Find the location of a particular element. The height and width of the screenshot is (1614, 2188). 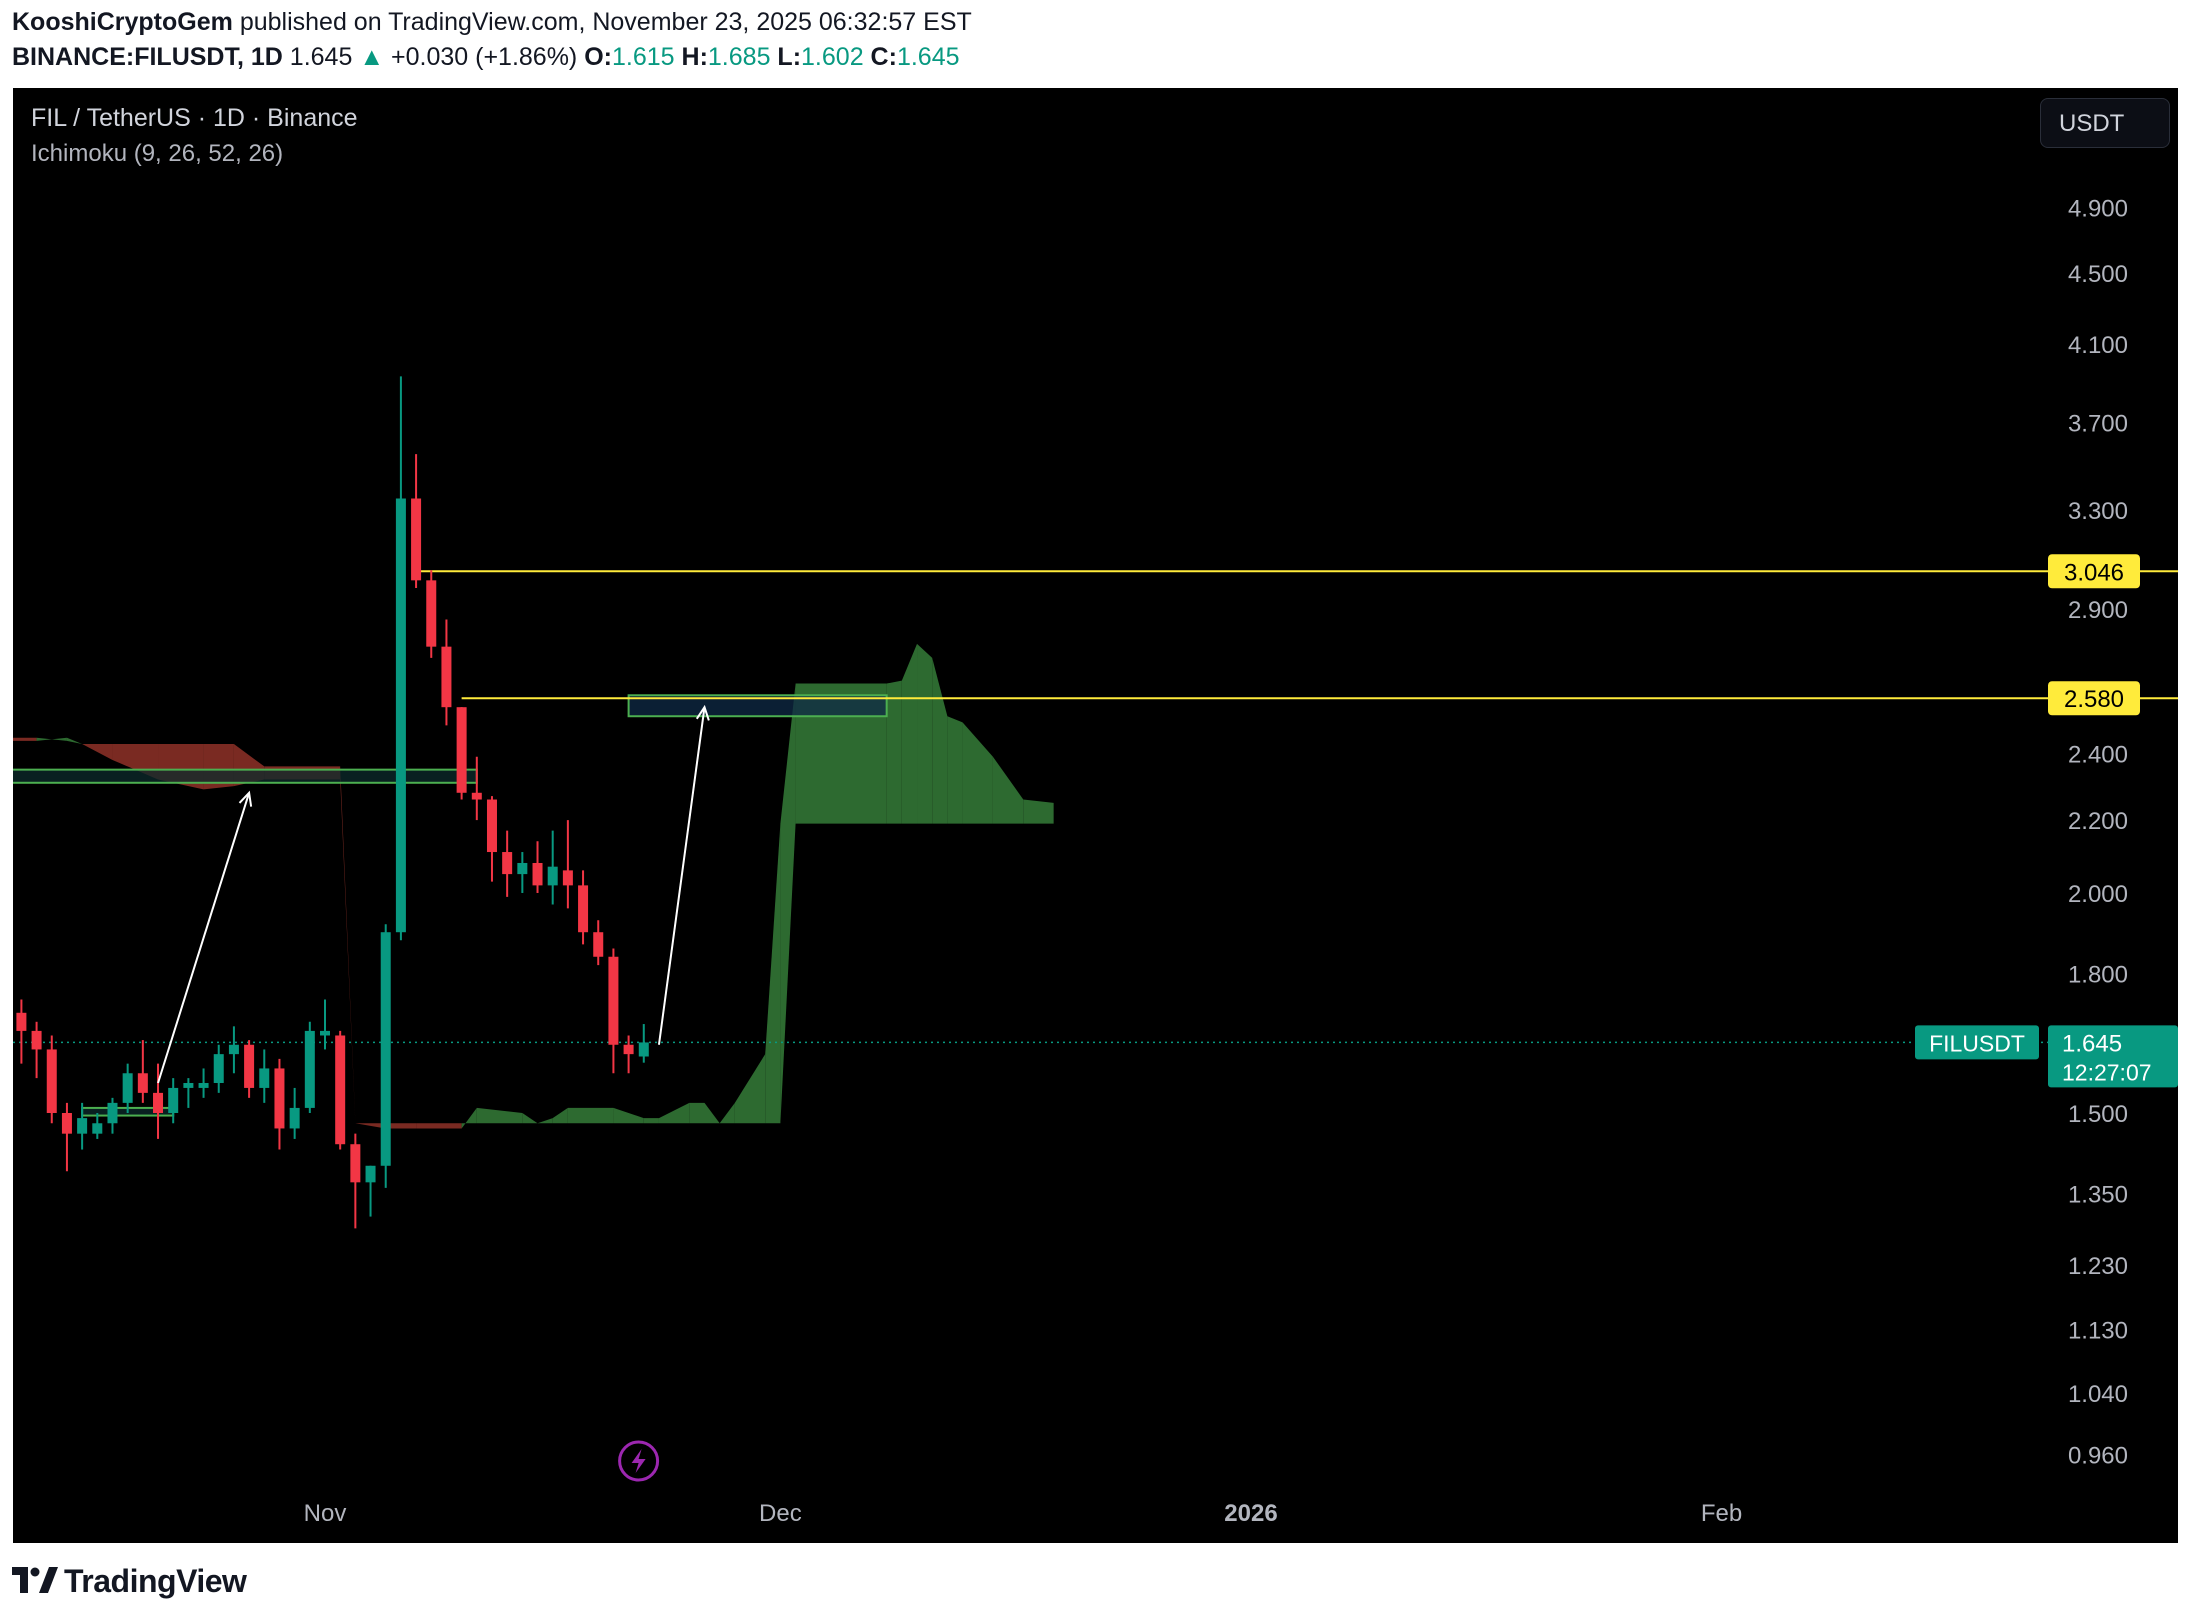

lightning-event-icon is located at coordinates (639, 1461).